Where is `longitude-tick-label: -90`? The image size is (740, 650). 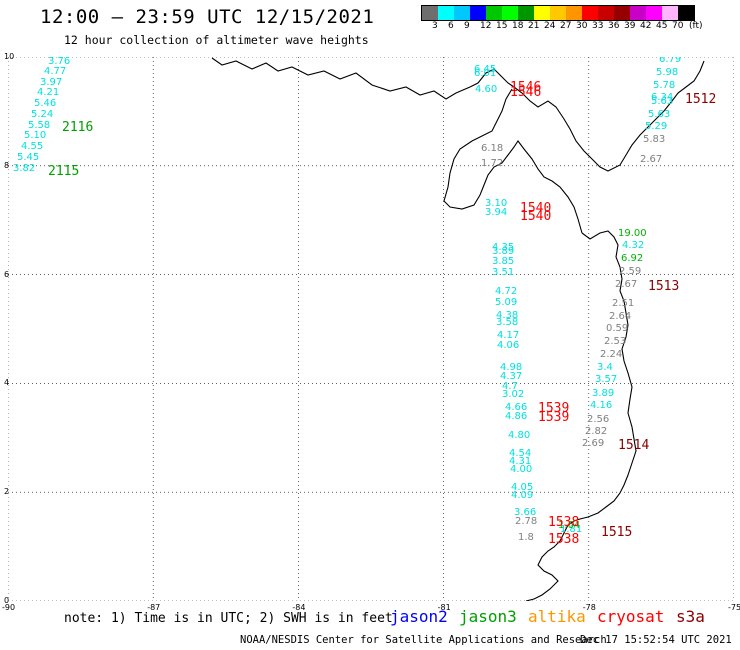
longitude-tick-label: -90 is located at coordinates (9, 607).